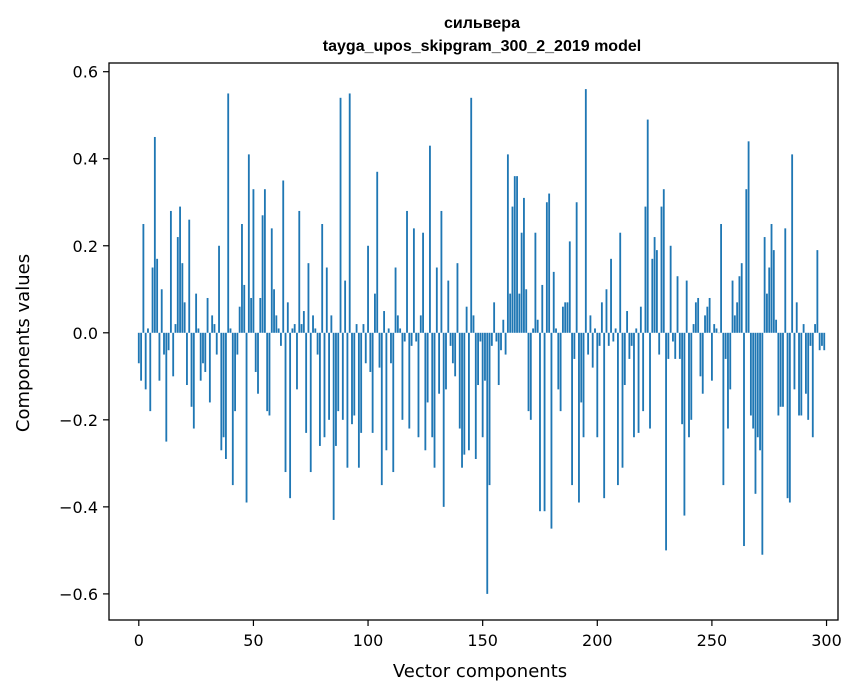  What do you see at coordinates (368, 640) in the screenshot?
I see `x-tick-label-100: 100` at bounding box center [368, 640].